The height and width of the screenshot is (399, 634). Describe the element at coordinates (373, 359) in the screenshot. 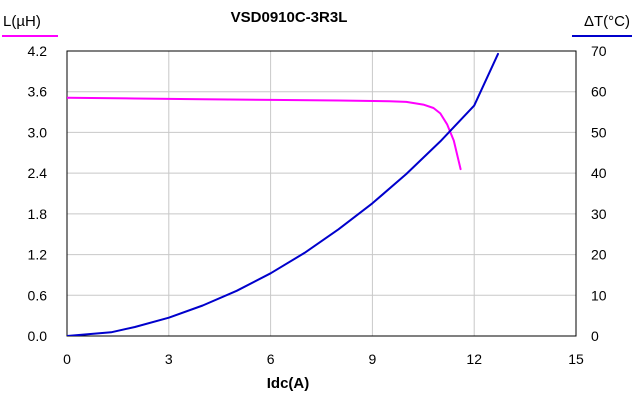

I see `x-tick-label: 9` at that location.